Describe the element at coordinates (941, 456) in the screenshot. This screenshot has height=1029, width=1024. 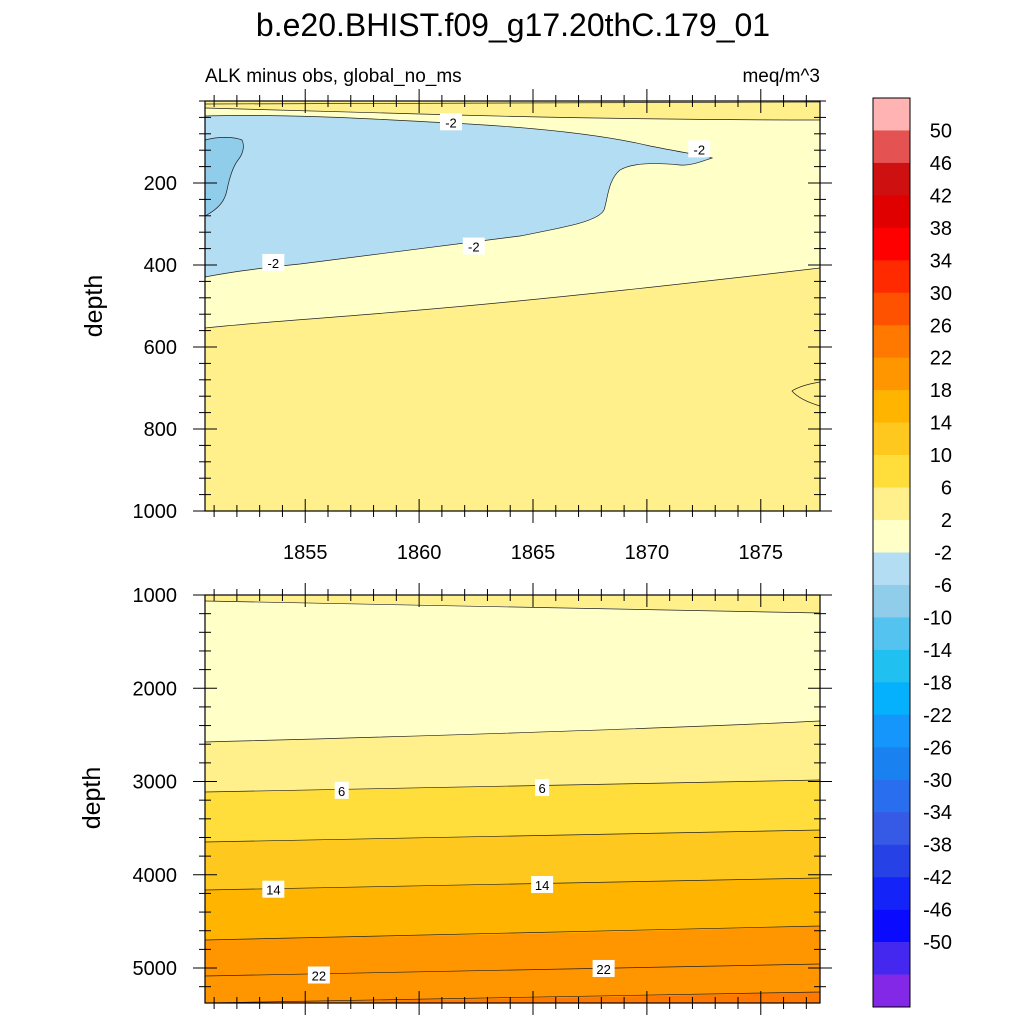
I see `colorbar-label: 10` at that location.